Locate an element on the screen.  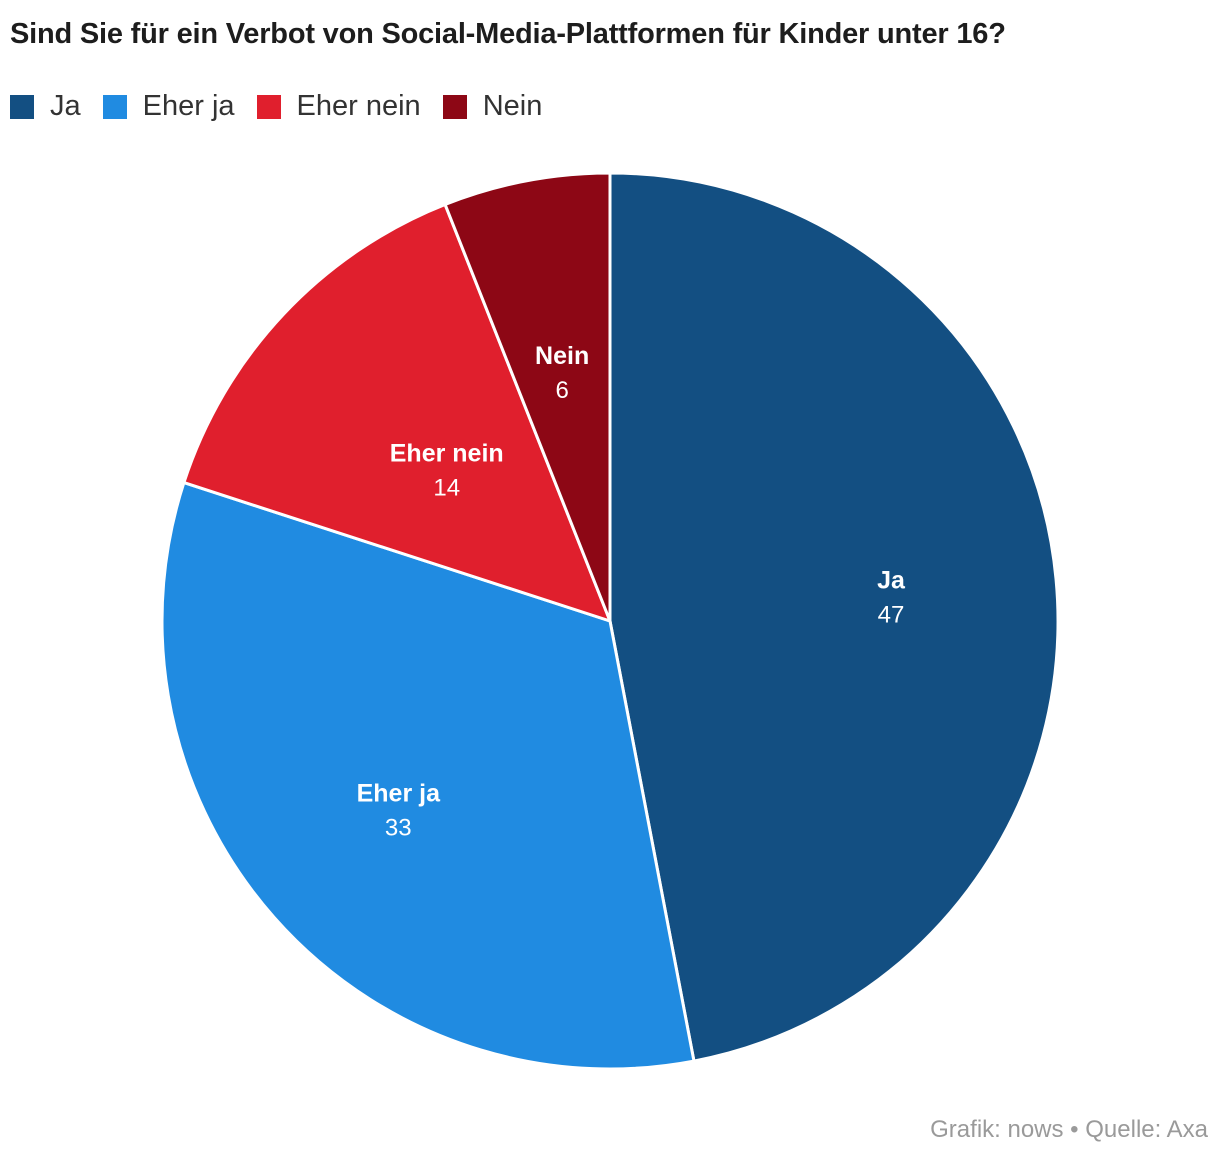
legend-swatch-ja is located at coordinates (22, 106).